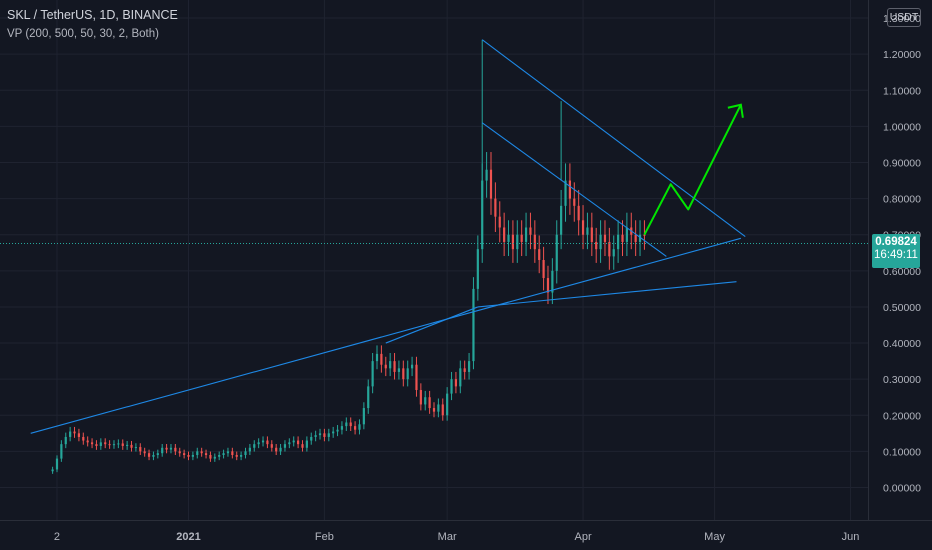 This screenshot has height=550, width=932. I want to click on currency-button: USDT, so click(904, 17).